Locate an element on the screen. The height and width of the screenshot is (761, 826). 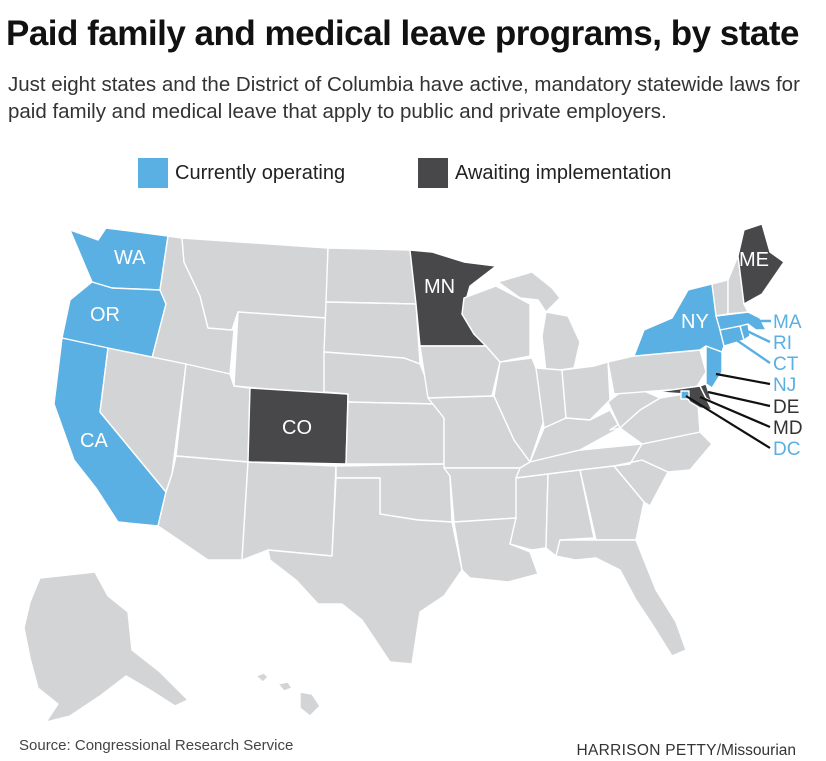
state-ak is located at coordinates (106, 647).